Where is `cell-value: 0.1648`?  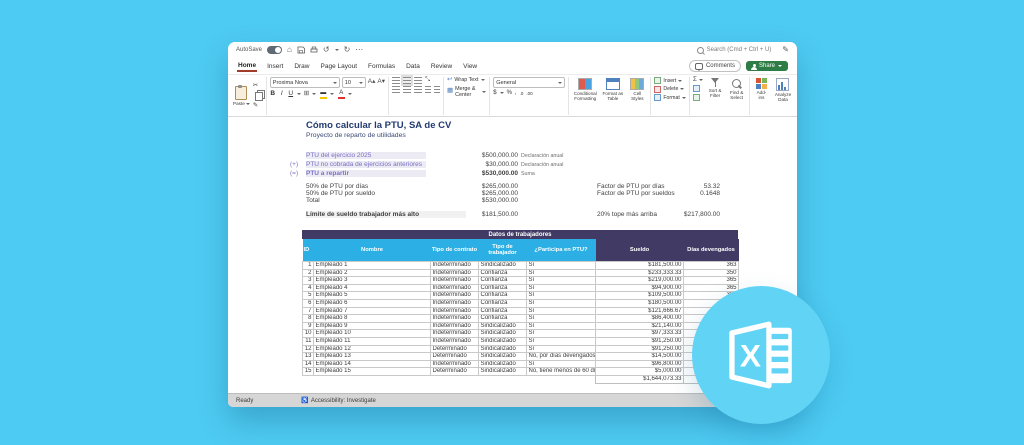
cell-value: 0.1648 is located at coordinates (710, 193).